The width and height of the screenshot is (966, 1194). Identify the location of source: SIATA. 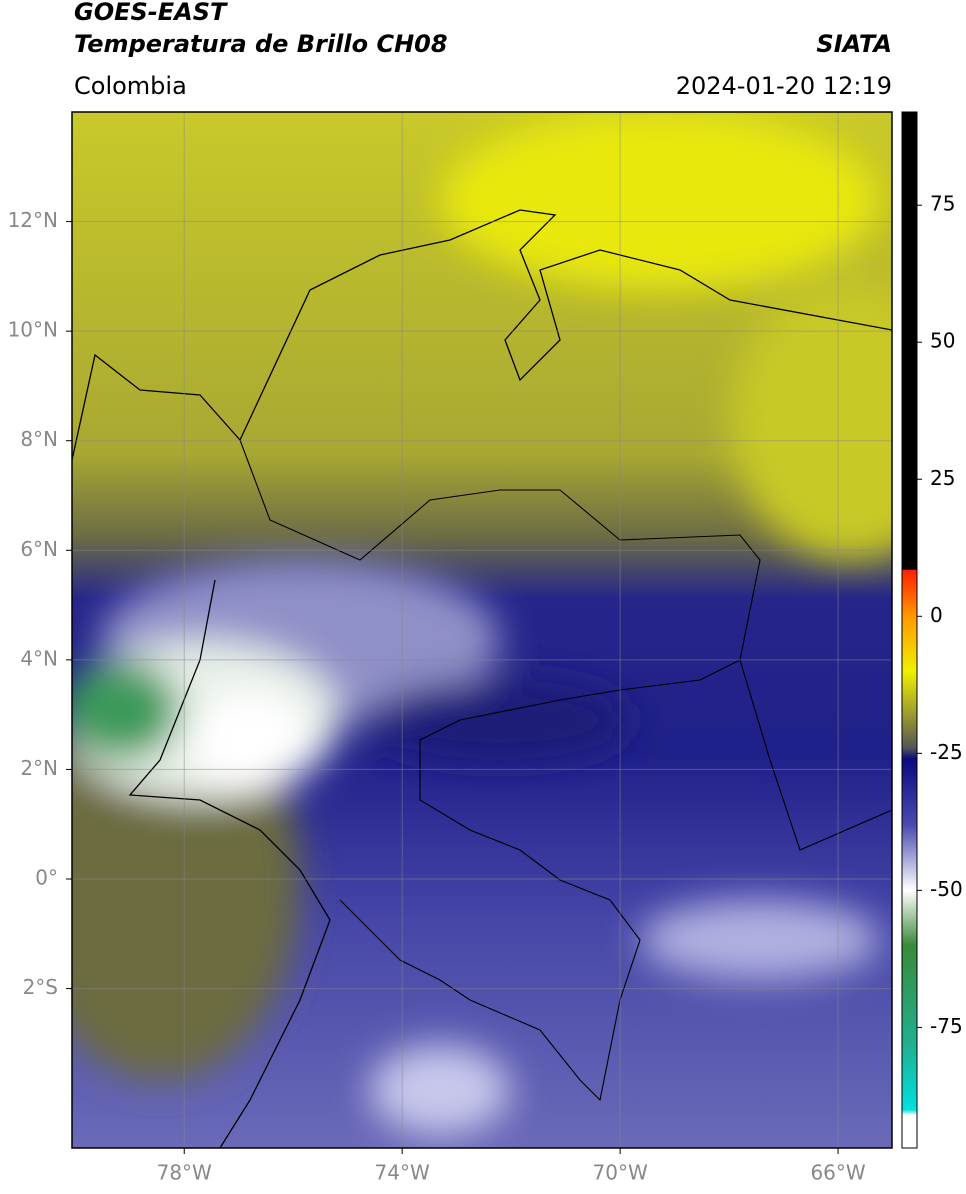
(854, 44).